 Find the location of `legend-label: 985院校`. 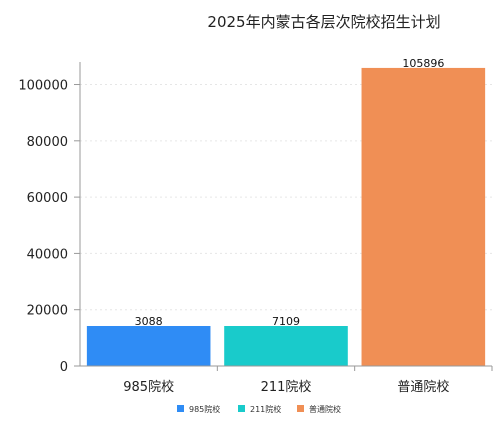

legend-label: 985院校 is located at coordinates (204, 409).